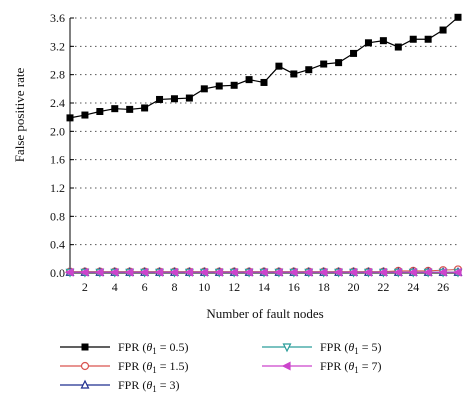 Image resolution: width=474 pixels, height=413 pixels. What do you see at coordinates (57, 188) in the screenshot?
I see `y-tick-label: 1.2` at bounding box center [57, 188].